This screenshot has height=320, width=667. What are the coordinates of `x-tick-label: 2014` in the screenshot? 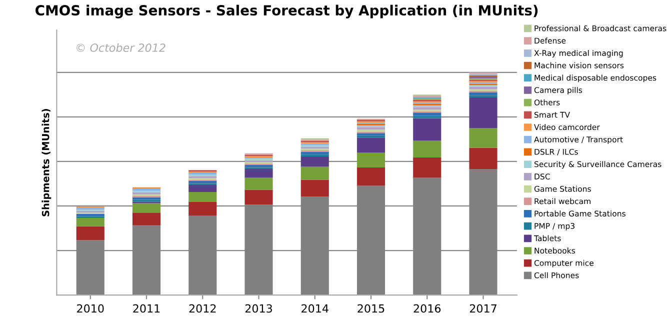 It's located at (315, 308).